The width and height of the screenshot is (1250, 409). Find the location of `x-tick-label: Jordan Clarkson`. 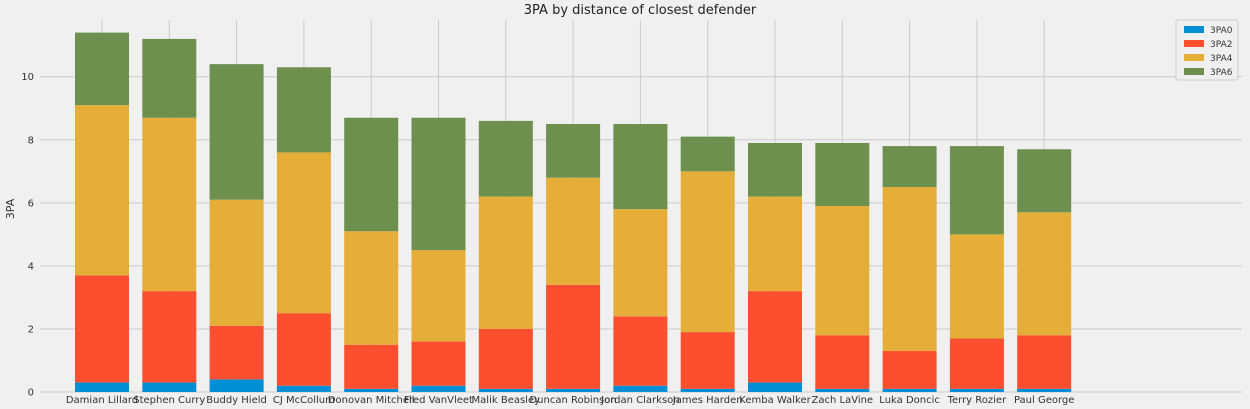

x-tick-label: Jordan Clarkson is located at coordinates (639, 400).